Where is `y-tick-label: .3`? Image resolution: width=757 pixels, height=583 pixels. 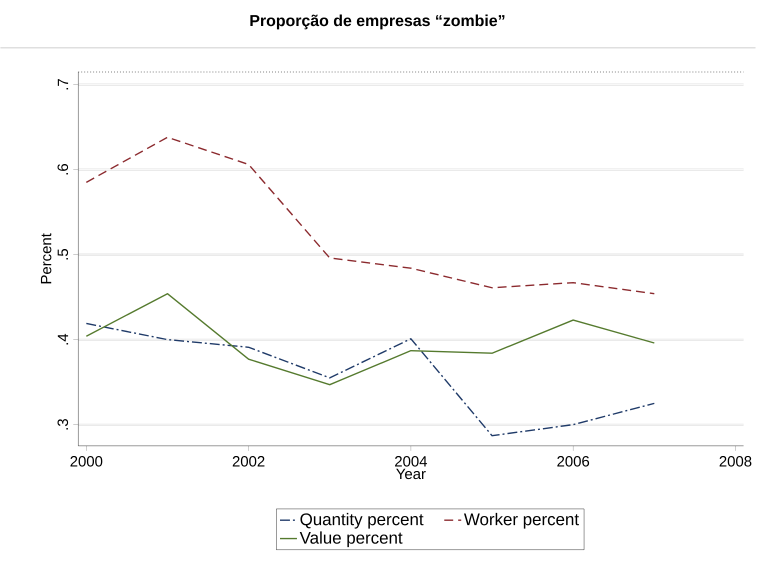
y-tick-label: .3 is located at coordinates (63, 424).